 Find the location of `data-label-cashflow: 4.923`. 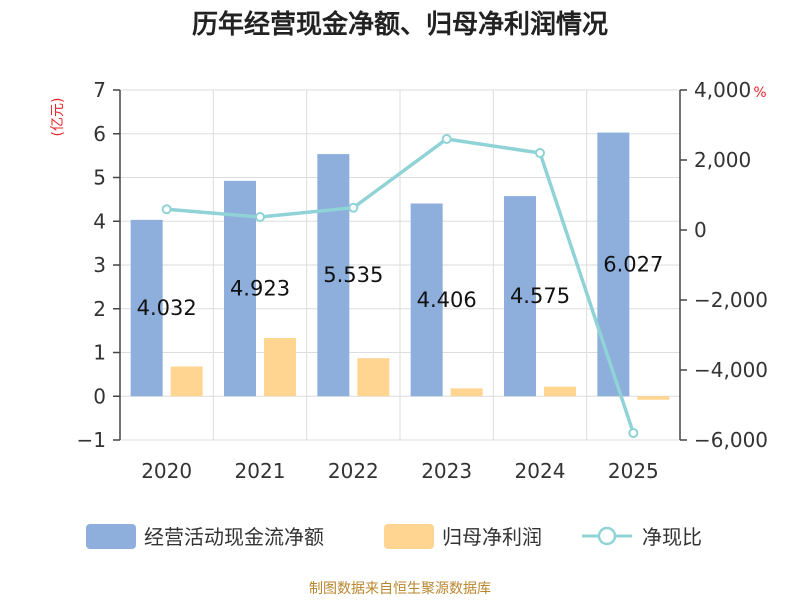

data-label-cashflow: 4.923 is located at coordinates (260, 289).